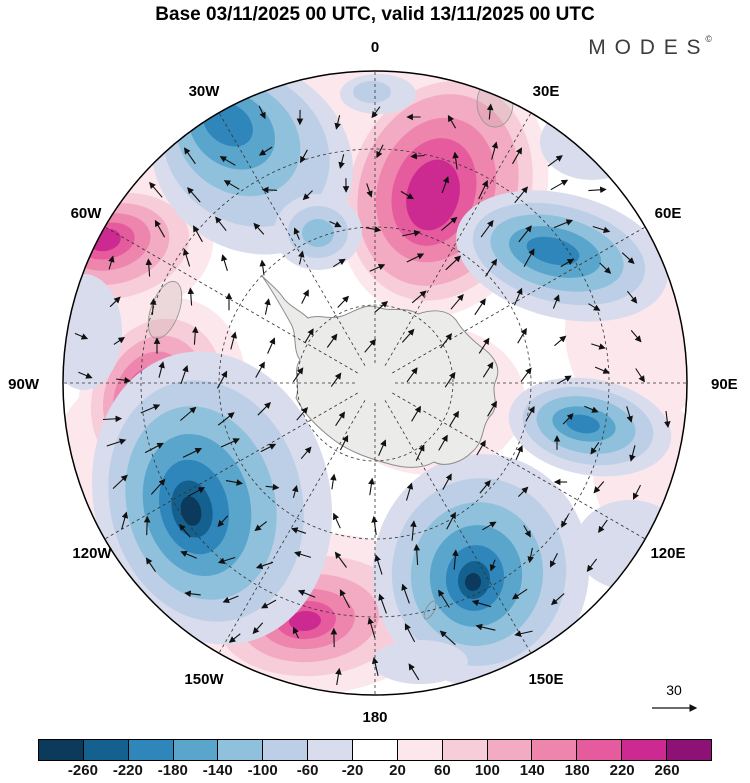 Image resolution: width=750 pixels, height=783 pixels. I want to click on lon-label-150e: 150E, so click(545, 679).